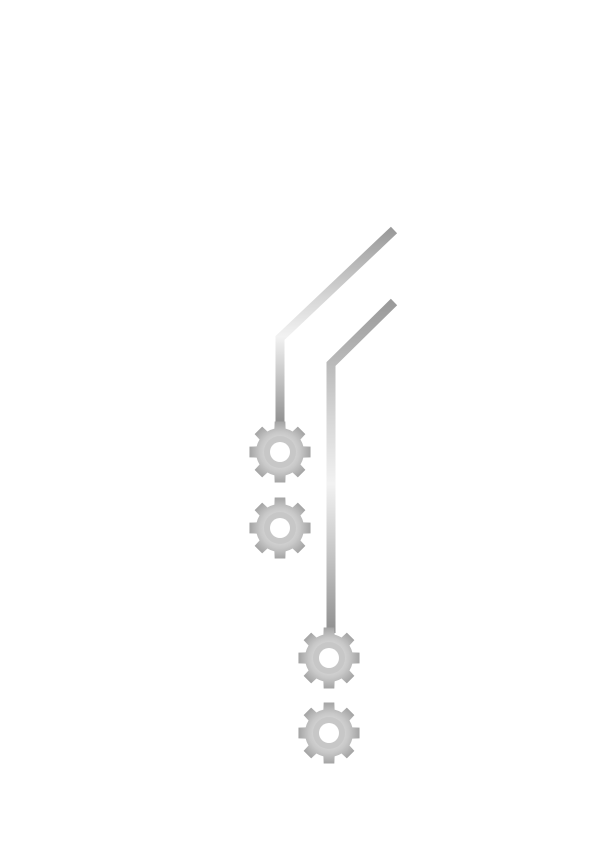  Describe the element at coordinates (304, 592) in the screenshot. I see `gear-group` at that location.